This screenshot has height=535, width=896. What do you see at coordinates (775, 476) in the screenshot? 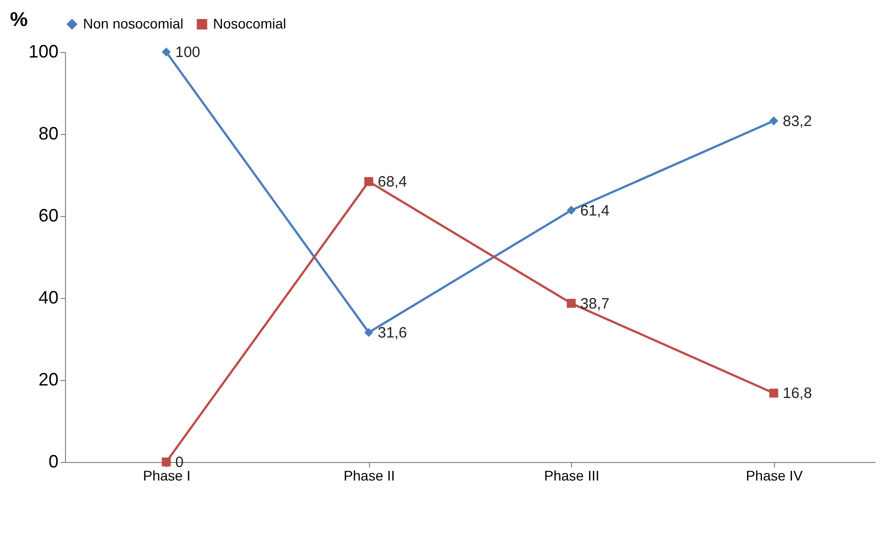
I see `x-tick-label: Phase IV` at bounding box center [775, 476].